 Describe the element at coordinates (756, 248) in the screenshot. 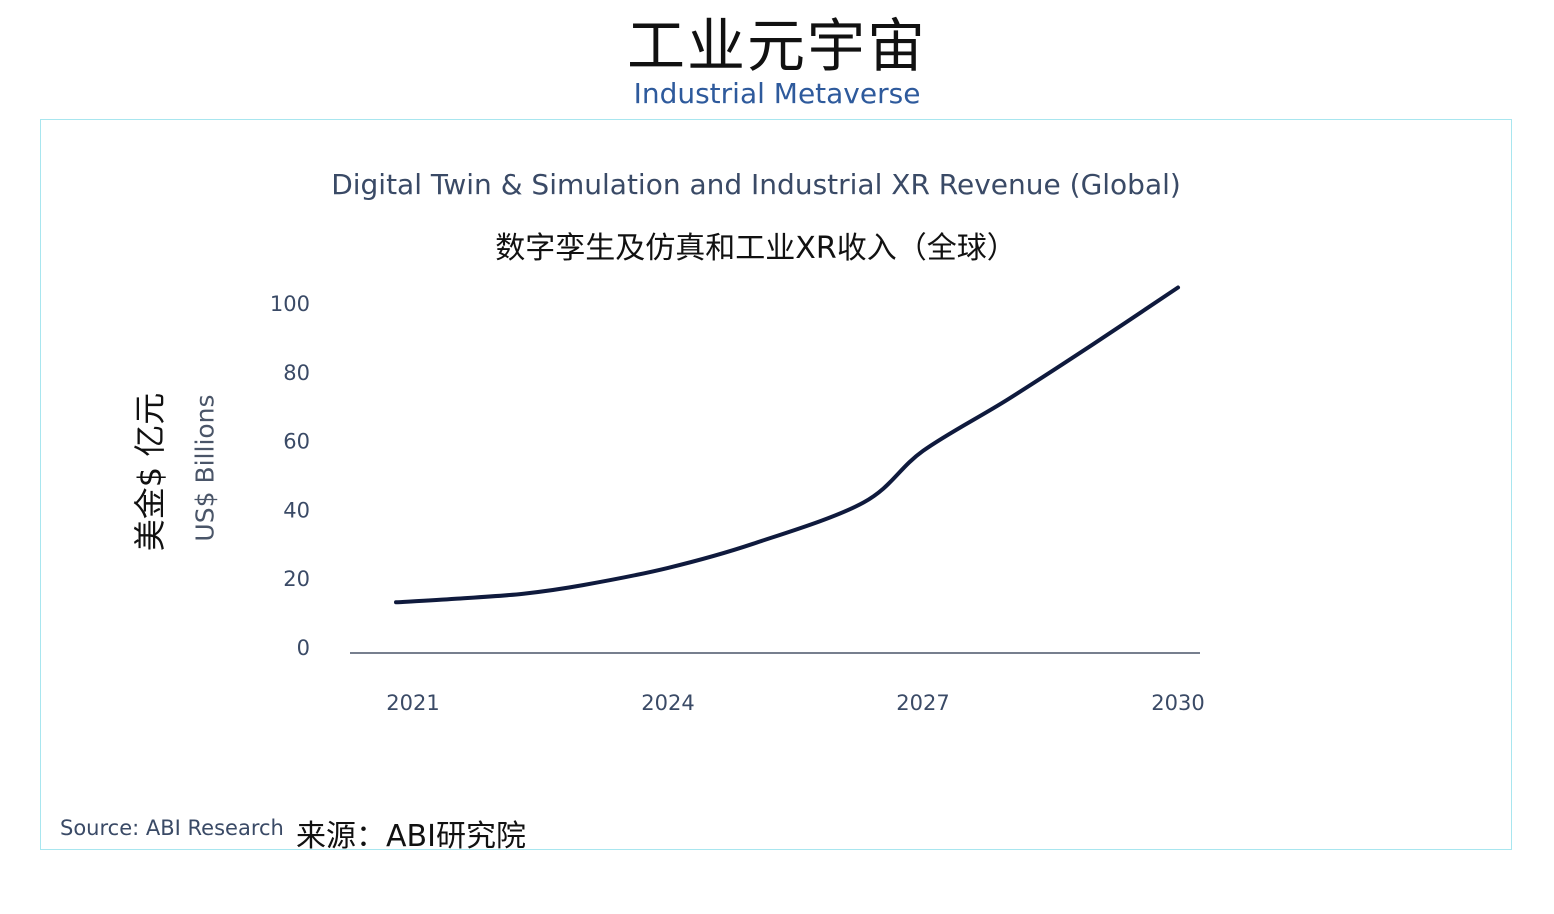

I see `chart-title-chinese: 数字孪生及仿真和工业XR收入（全球）` at that location.